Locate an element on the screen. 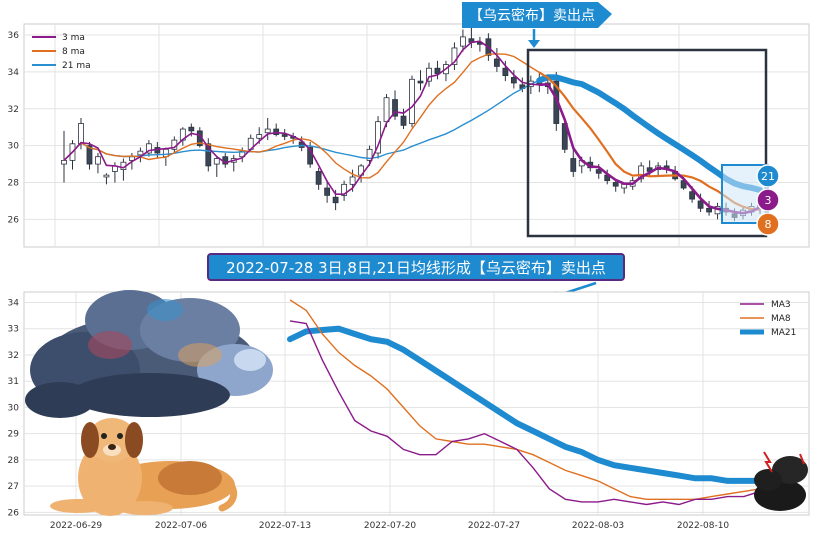 The width and height of the screenshot is (813, 537). bottom-x-tick-label: 2022-07-27 is located at coordinates (494, 526).